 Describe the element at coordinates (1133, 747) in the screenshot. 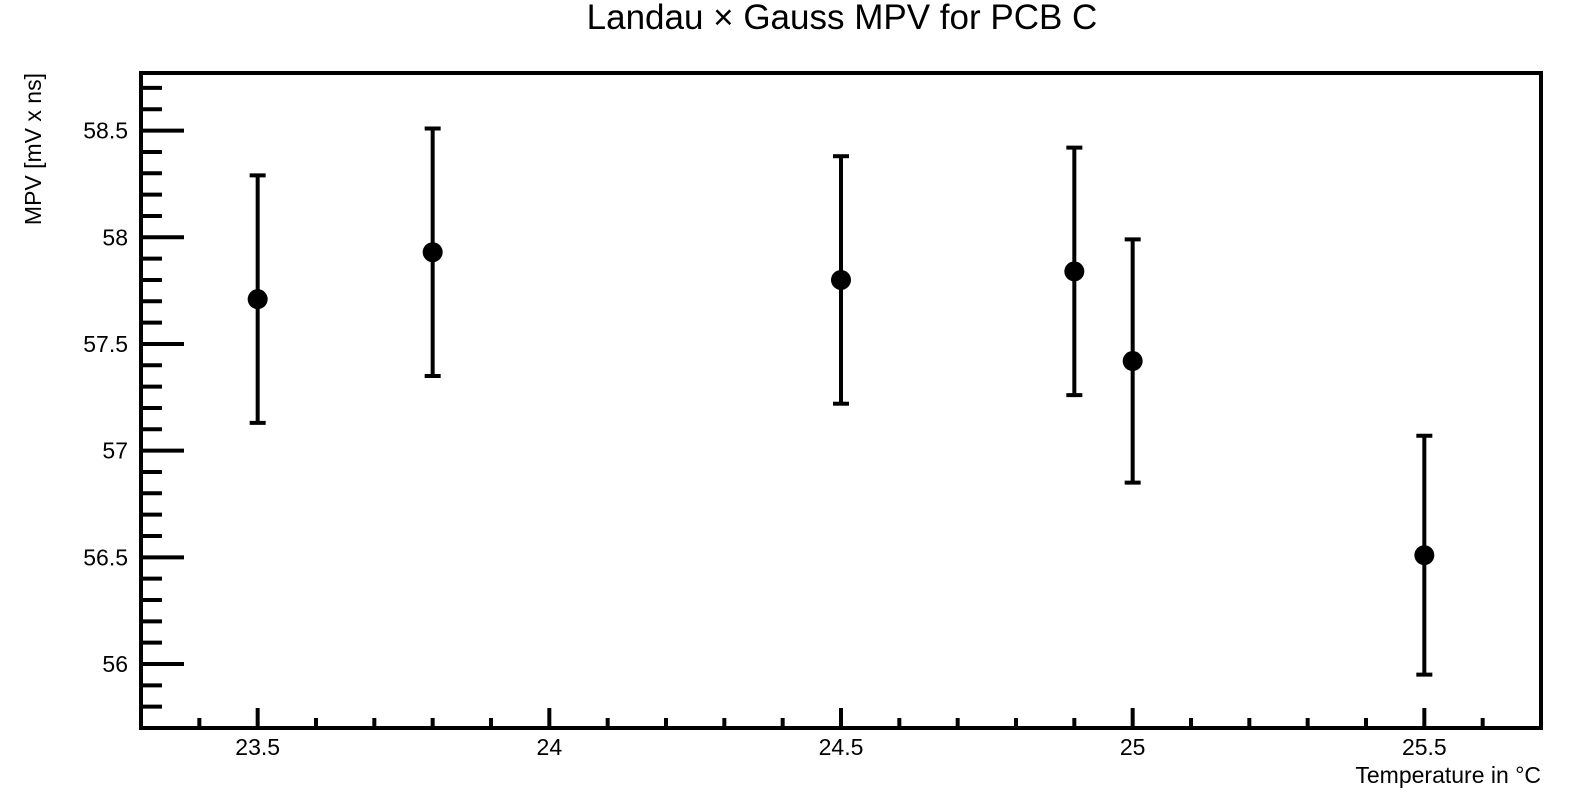

I see `x-tick-label: 25` at that location.